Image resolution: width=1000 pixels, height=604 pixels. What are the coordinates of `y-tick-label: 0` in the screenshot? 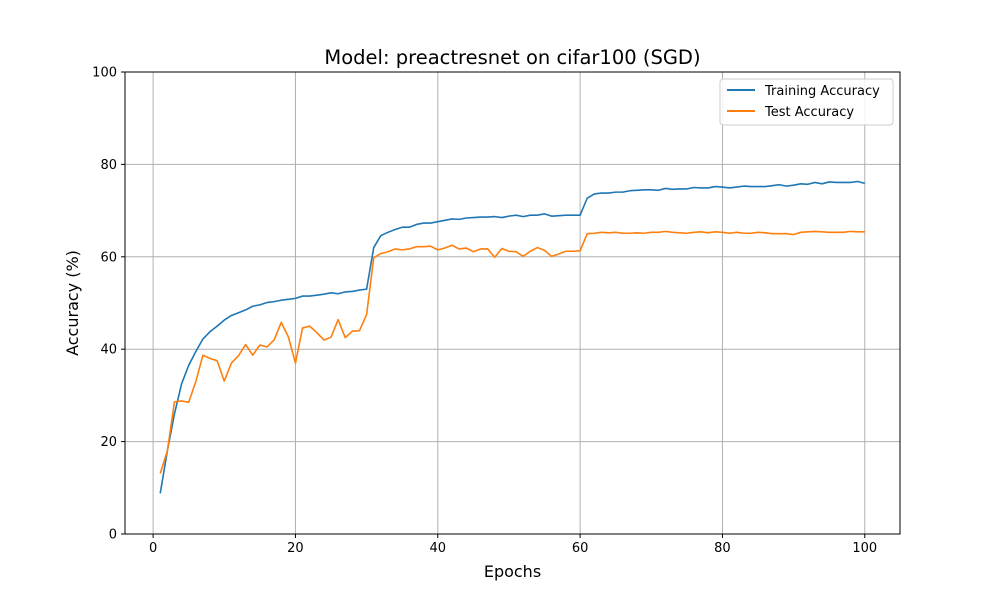 It's located at (113, 535).